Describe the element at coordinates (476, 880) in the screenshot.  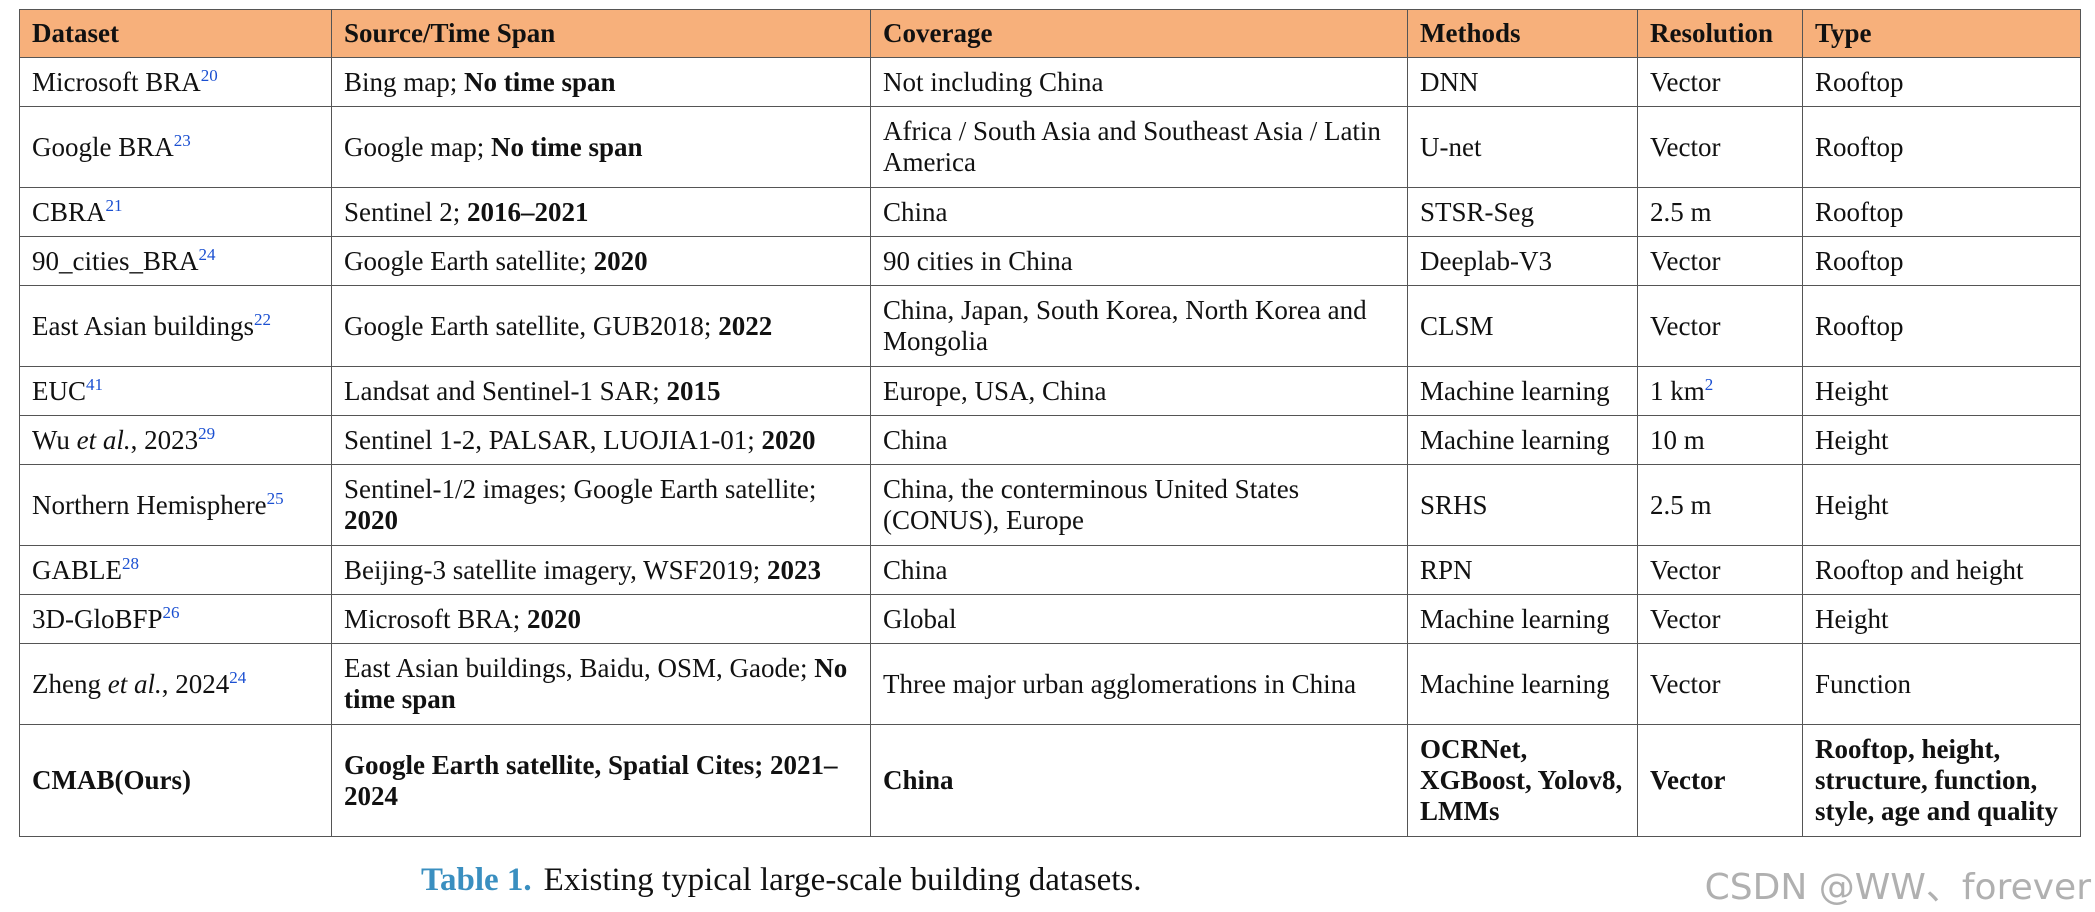
I see `caption-label: Table 1.` at that location.